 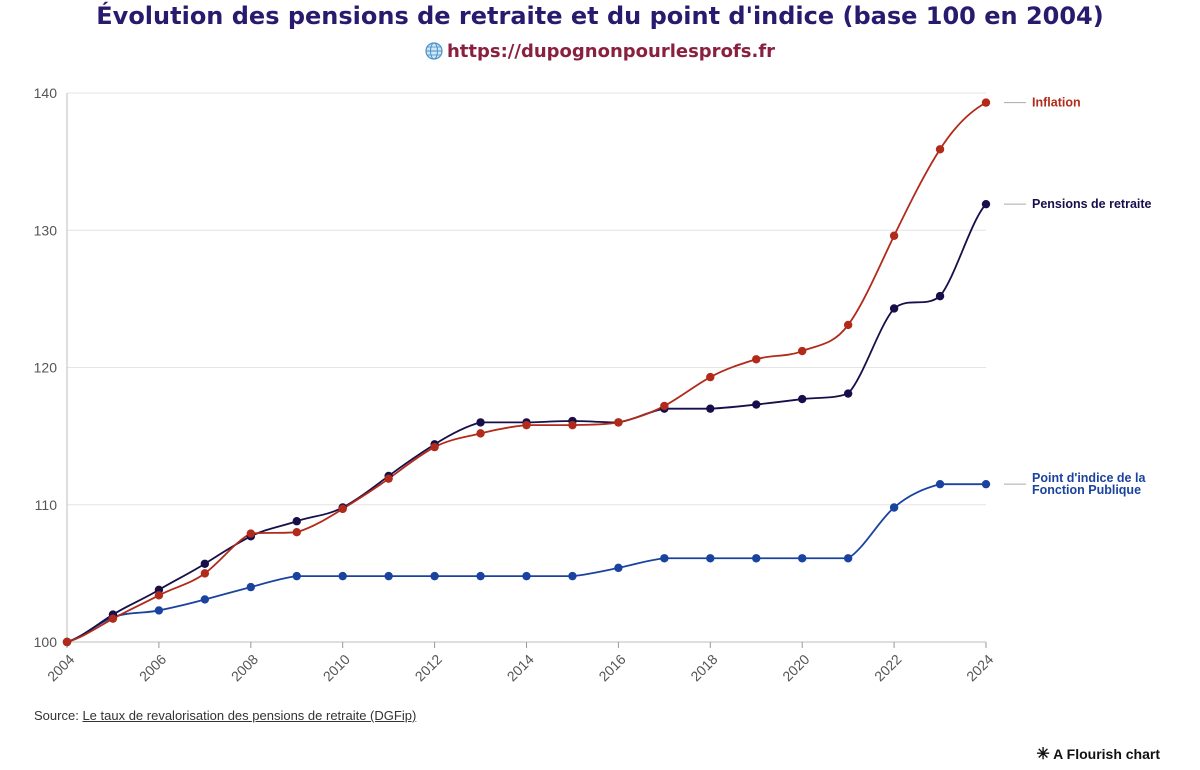 I want to click on x-tick-label: 2006, so click(x=152, y=667).